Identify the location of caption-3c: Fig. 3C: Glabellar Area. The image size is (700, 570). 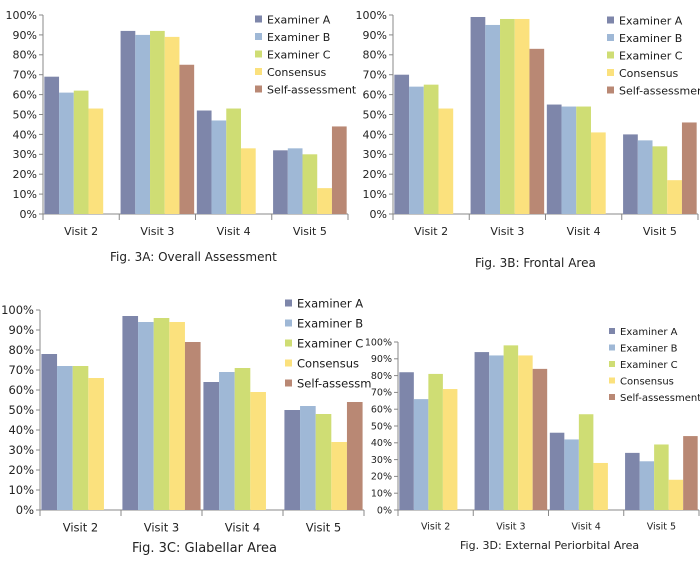
(205, 548).